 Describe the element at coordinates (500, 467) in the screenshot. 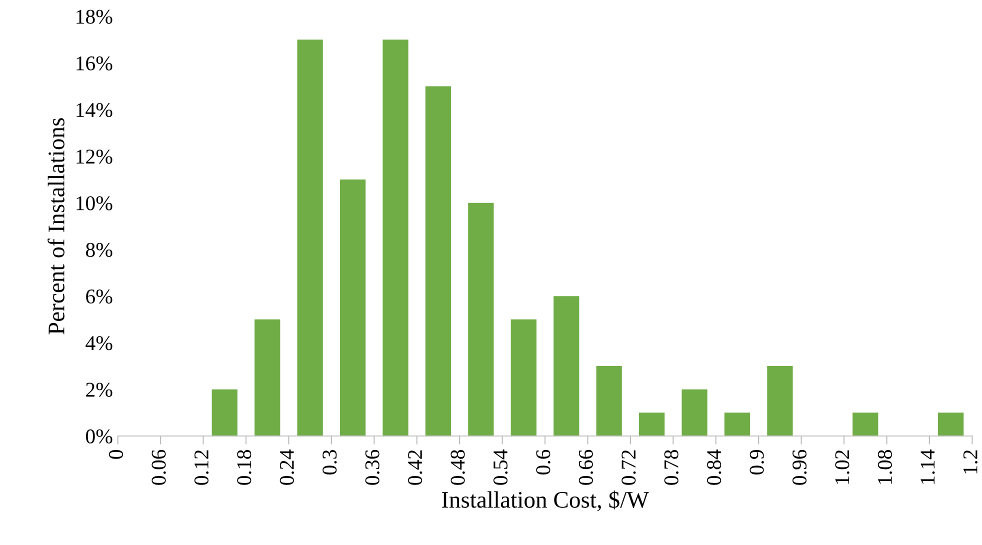

I see `x-tick-label: 0.54` at that location.